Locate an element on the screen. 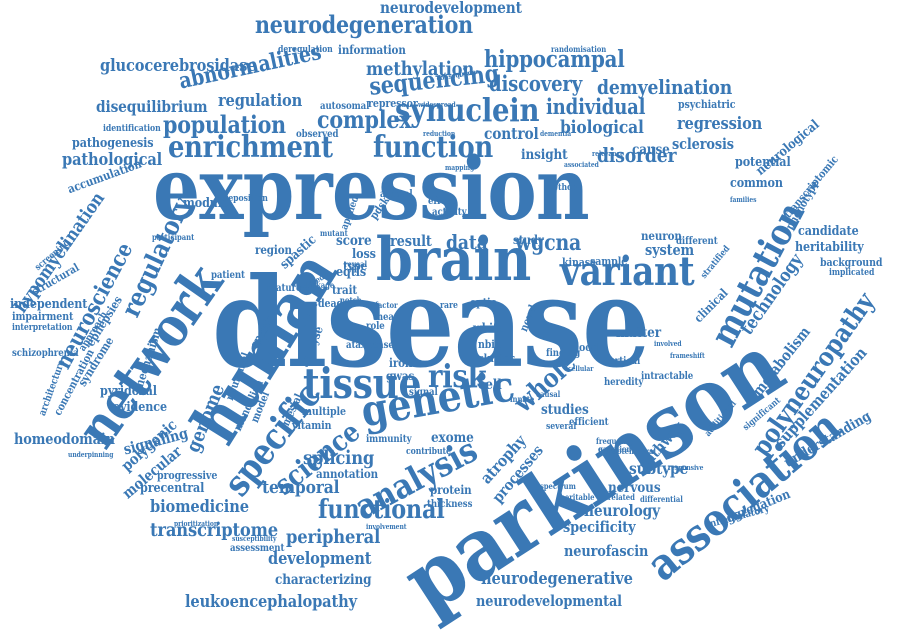 This screenshot has height=638, width=900. word: ataxia is located at coordinates (360, 346).